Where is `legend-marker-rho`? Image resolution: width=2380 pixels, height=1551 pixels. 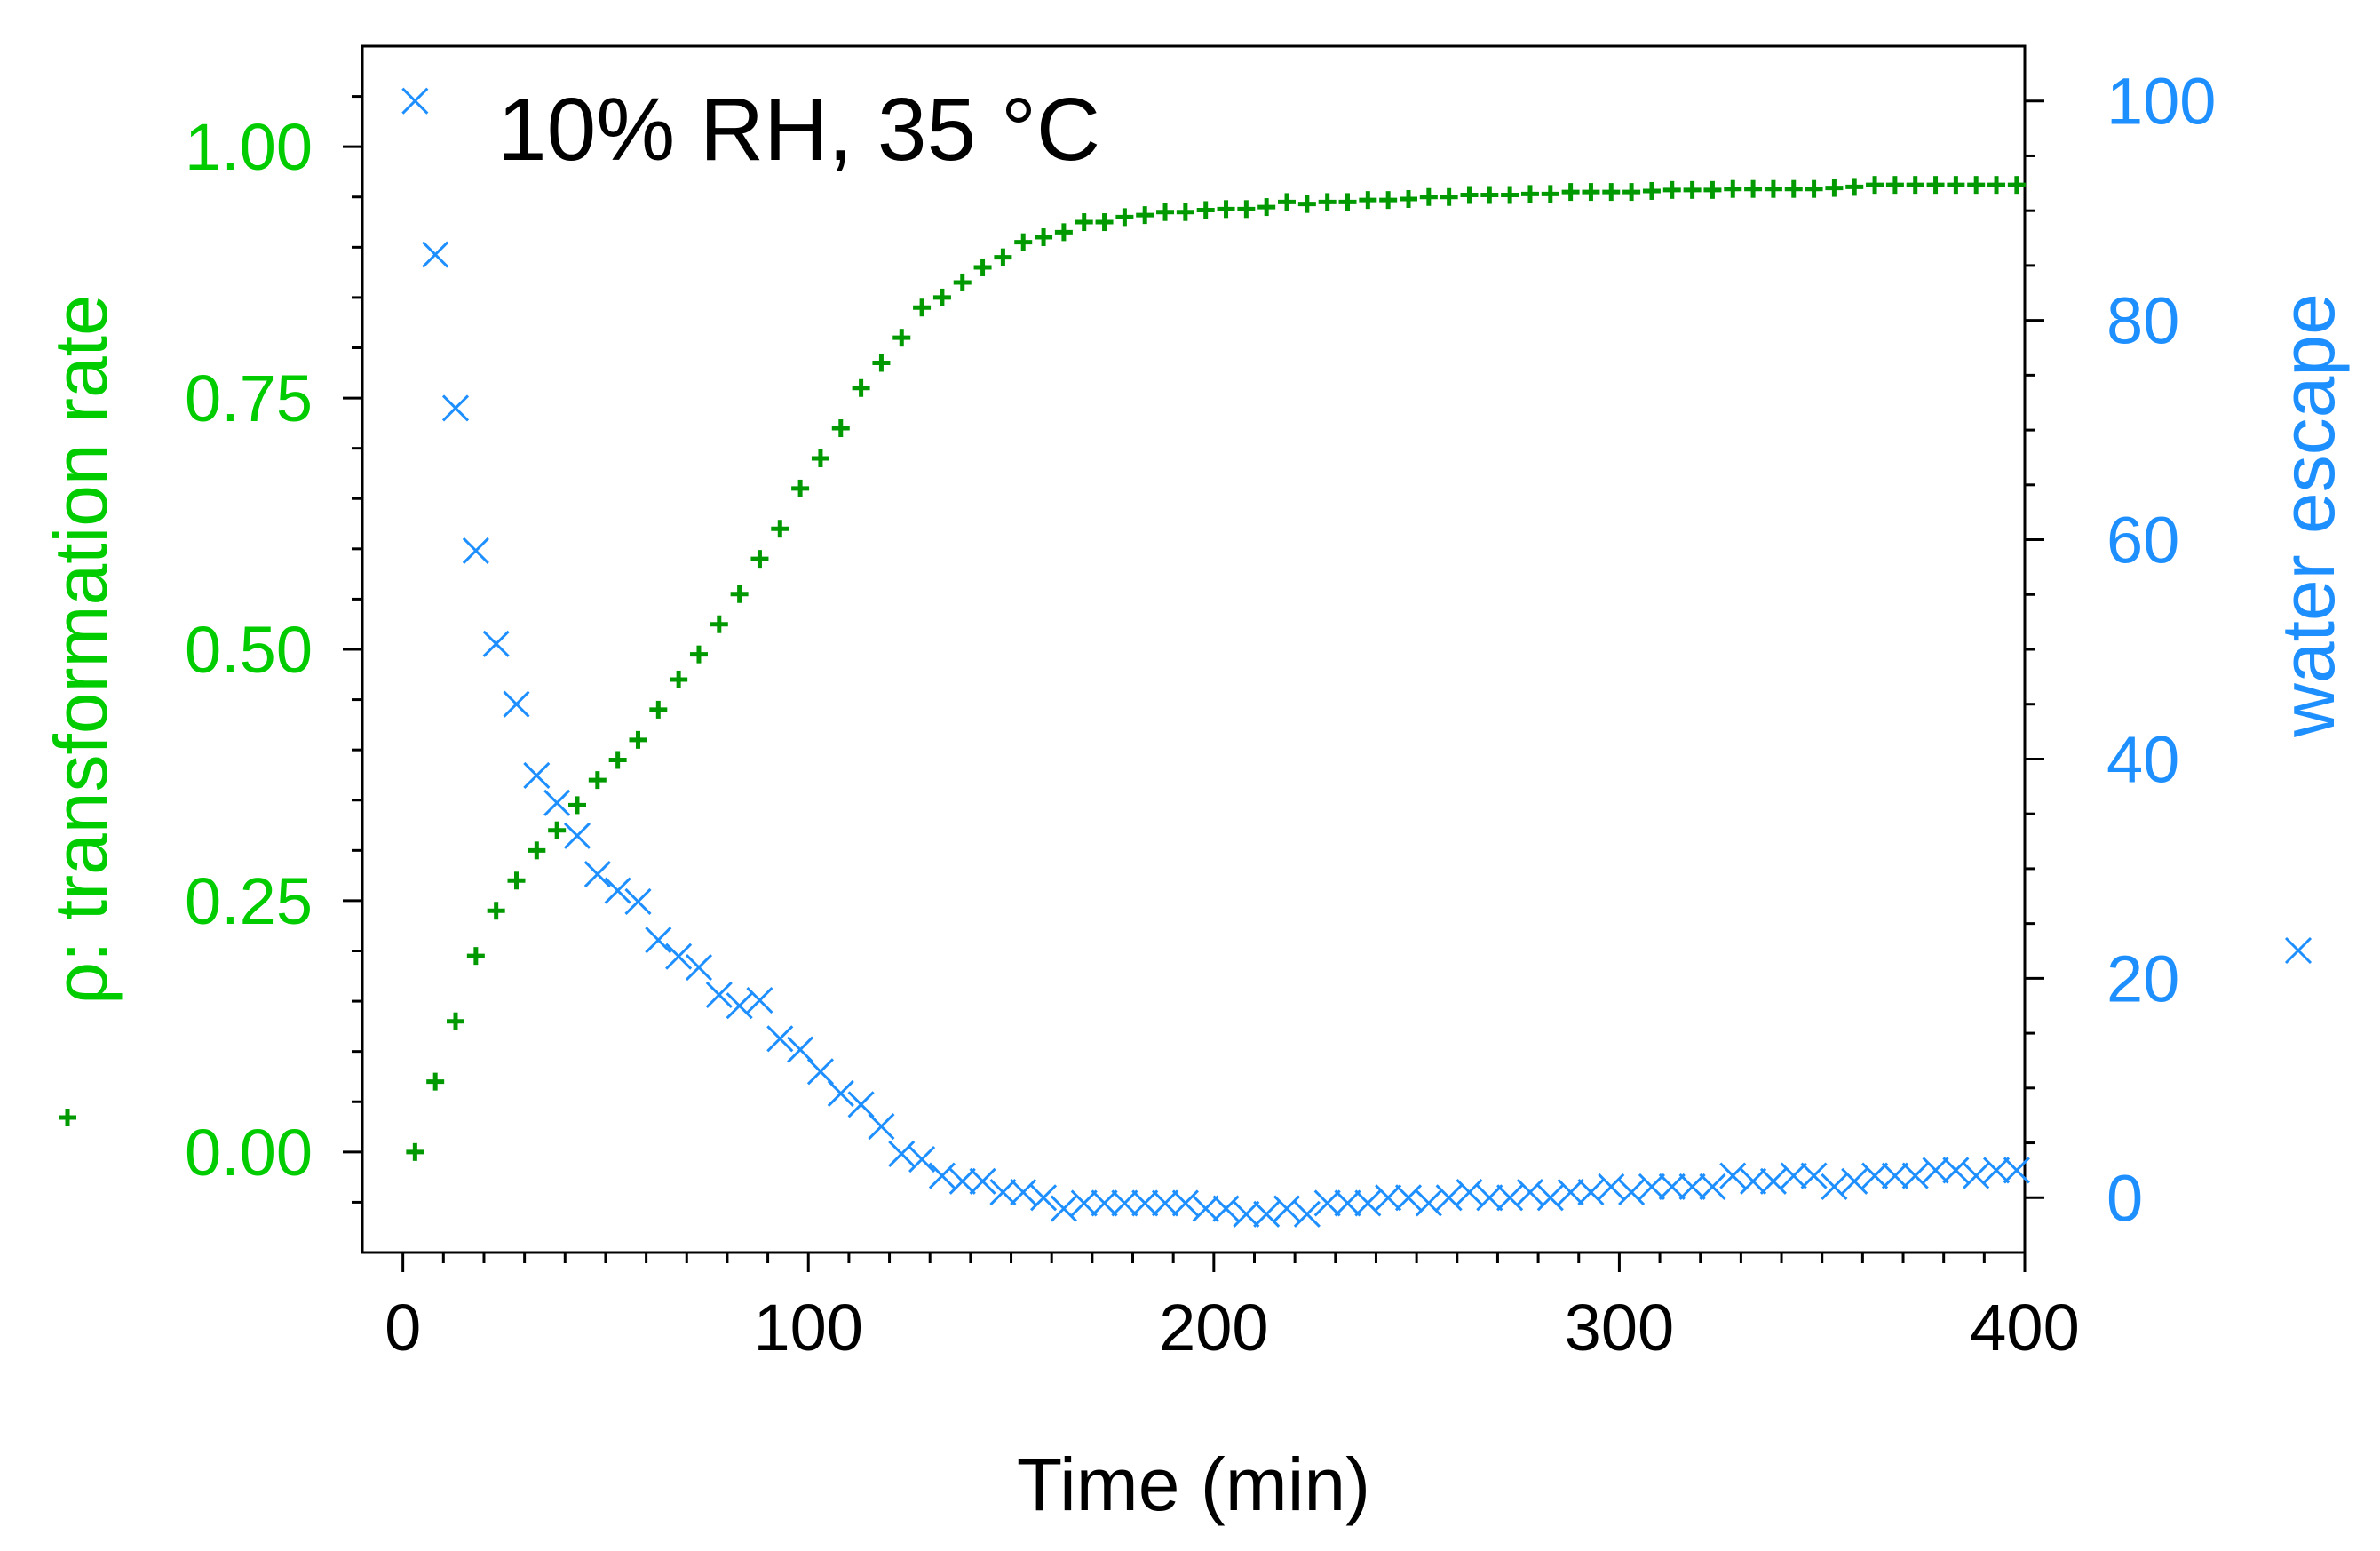 legend-marker-rho is located at coordinates (67, 1117).